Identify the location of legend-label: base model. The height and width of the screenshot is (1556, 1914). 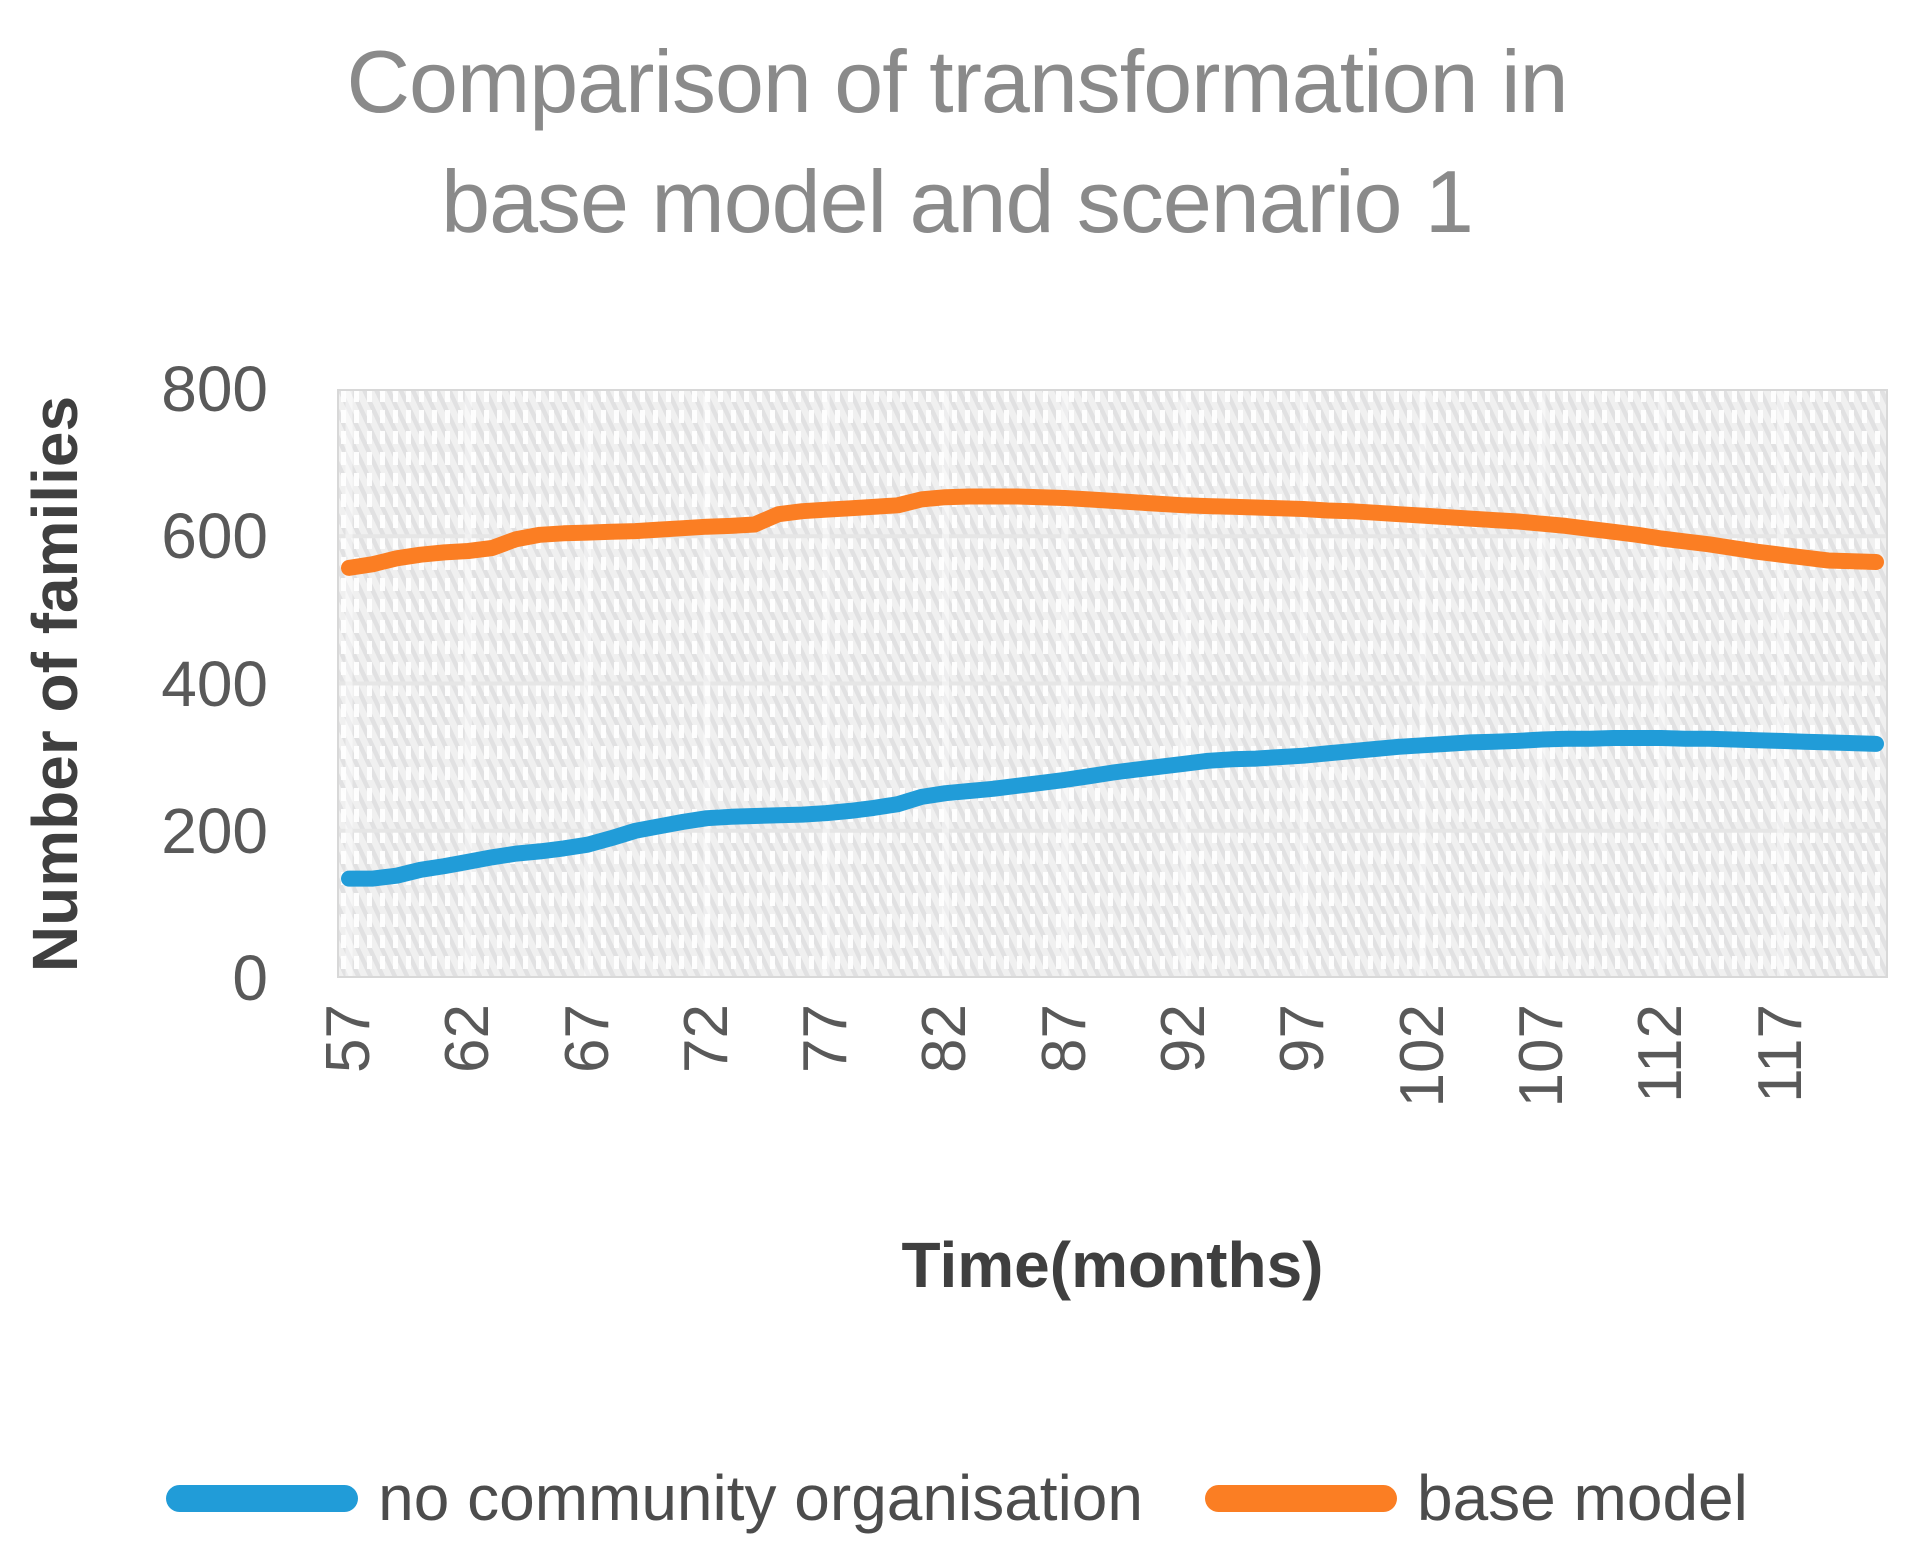
(1582, 1498).